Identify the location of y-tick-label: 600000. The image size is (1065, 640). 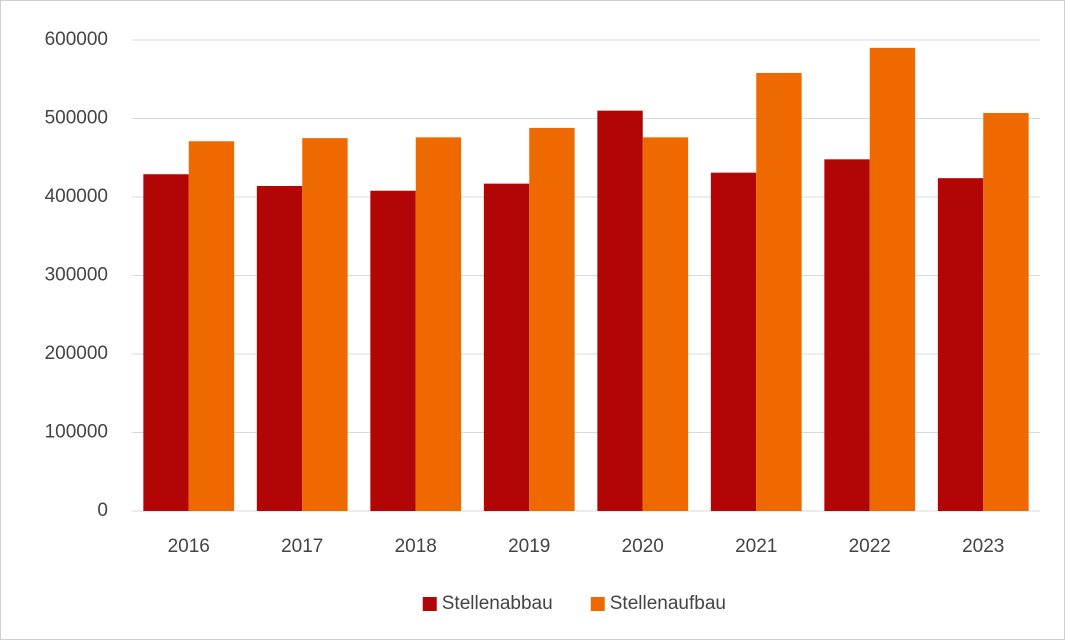
(76, 39).